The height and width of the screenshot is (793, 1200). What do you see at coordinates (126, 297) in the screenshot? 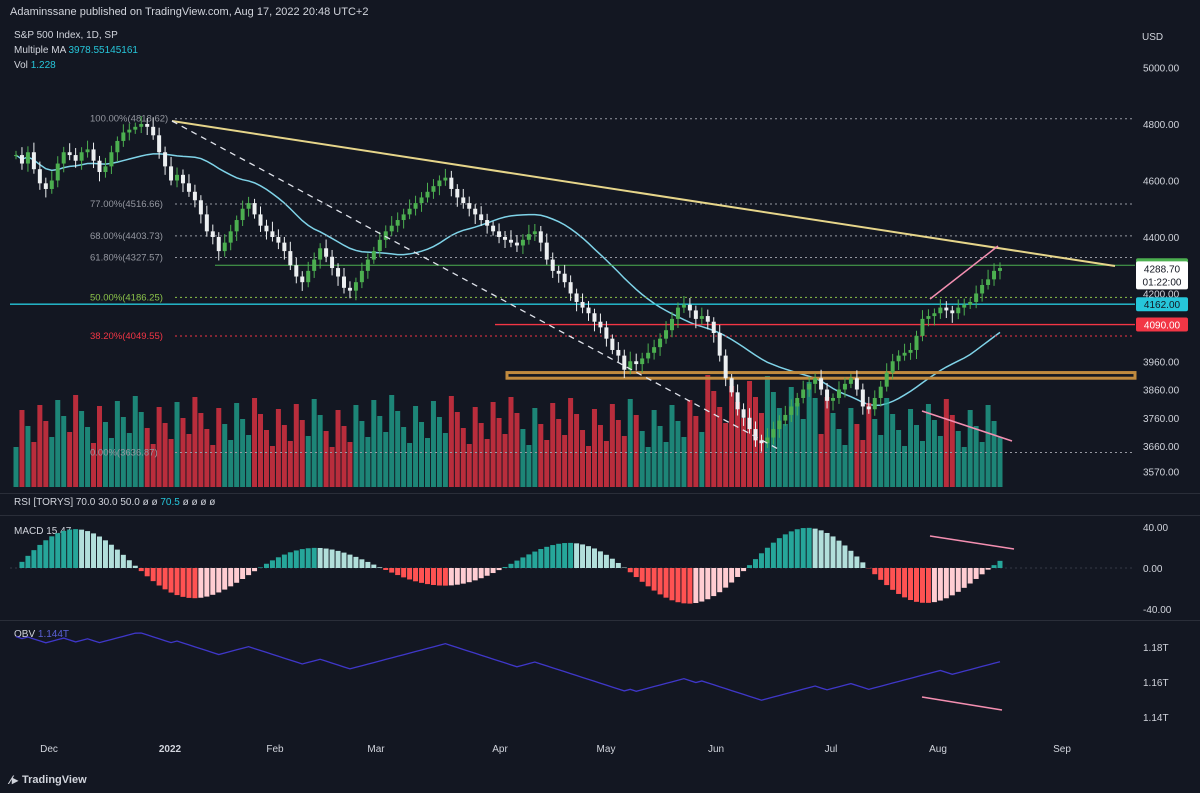
I see `fib-label: 50.00%(4186.25)` at bounding box center [126, 297].